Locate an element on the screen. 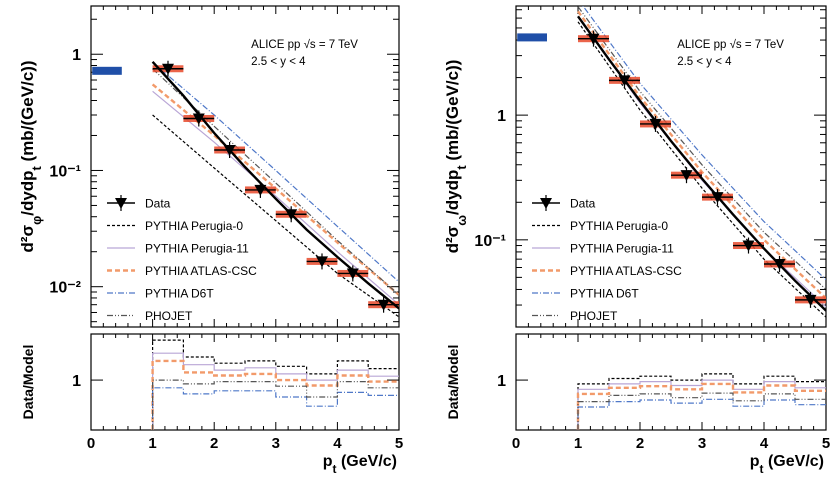 This screenshot has width=831, height=491. y-axis-title: d²σω/dydpt (mb/(GeV/c)) is located at coordinates (456, 157).